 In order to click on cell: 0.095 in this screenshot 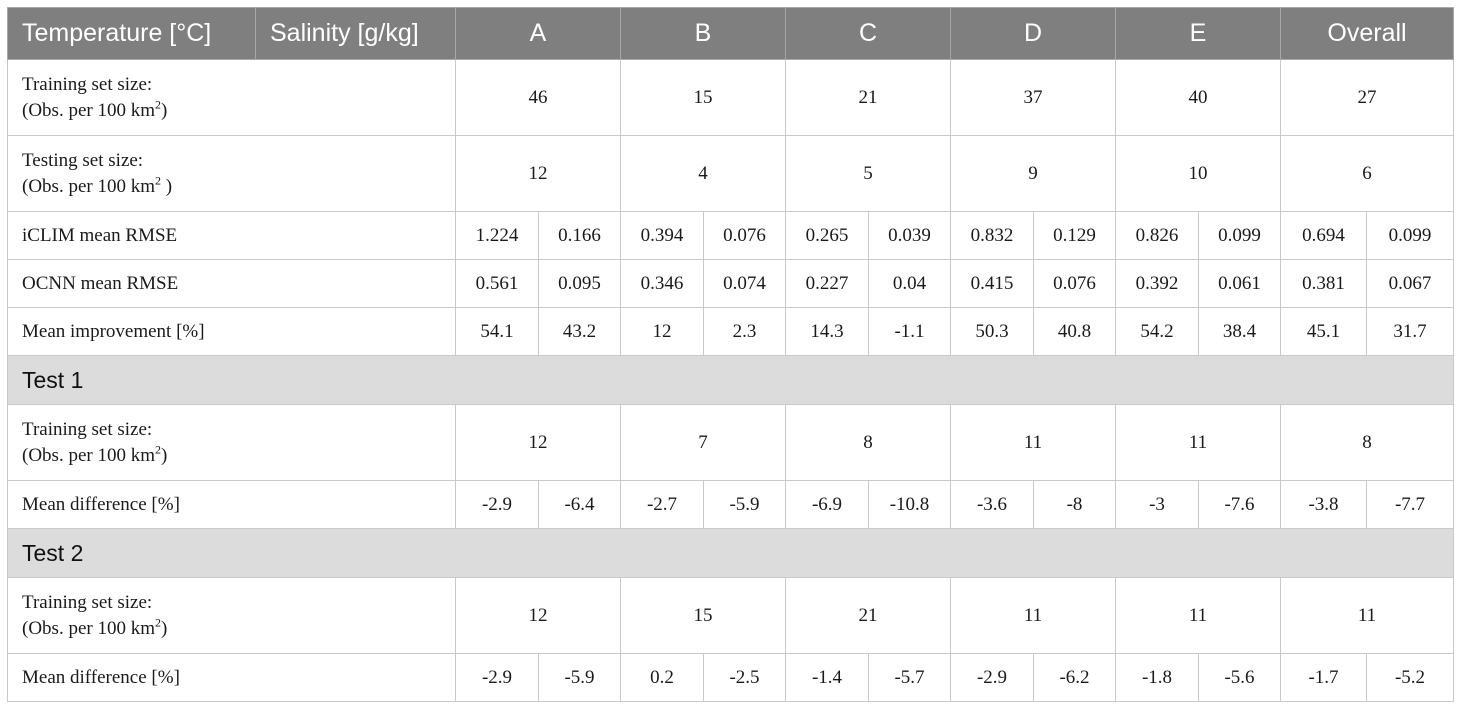, I will do `click(579, 283)`.